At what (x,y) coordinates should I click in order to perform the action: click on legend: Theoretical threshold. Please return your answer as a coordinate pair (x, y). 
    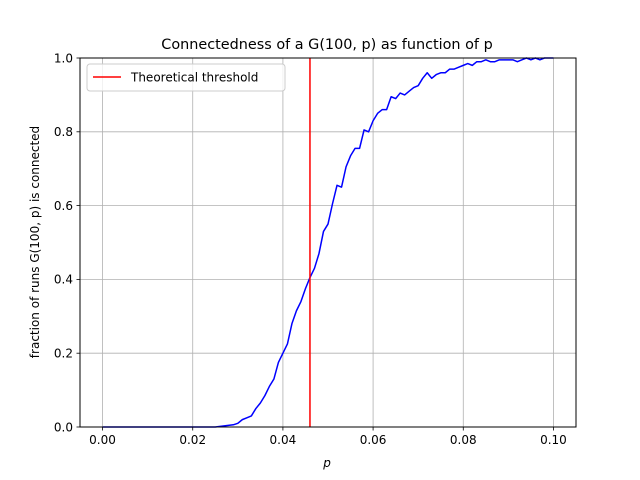
    Looking at the image, I should click on (186, 77).